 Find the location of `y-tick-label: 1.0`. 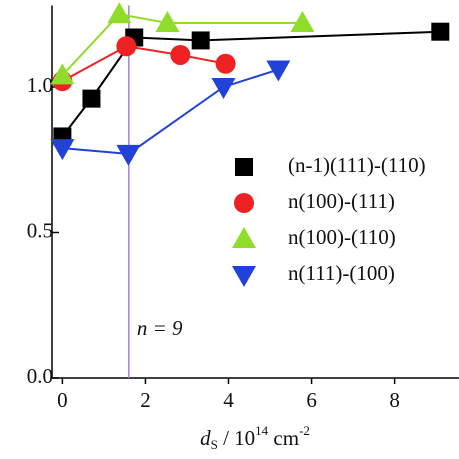

y-tick-label: 1.0 is located at coordinates (40, 85).